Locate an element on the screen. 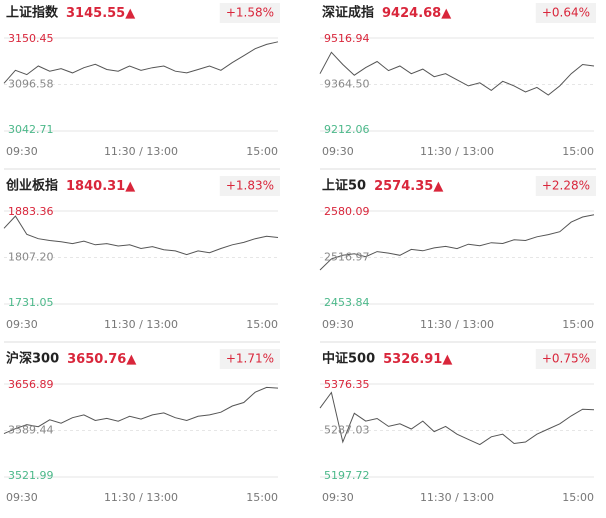 The image size is (606, 518). y-tick-label: 2453.84 is located at coordinates (347, 302).